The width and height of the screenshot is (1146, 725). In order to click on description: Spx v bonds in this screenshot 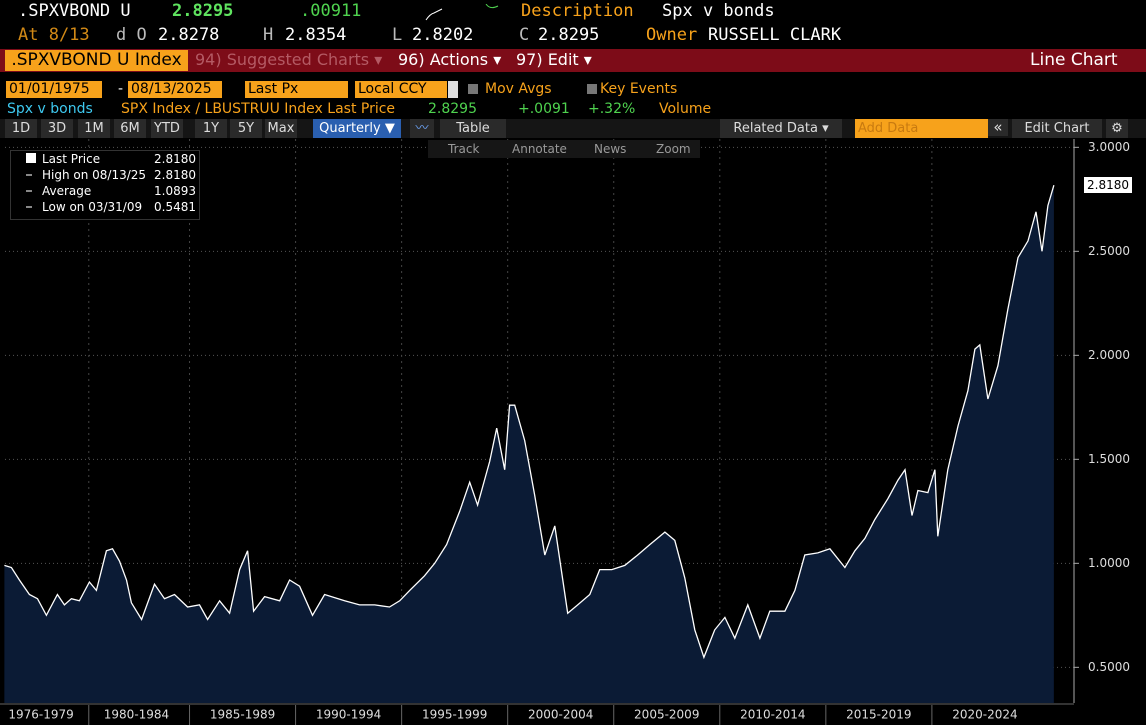, I will do `click(718, 11)`.